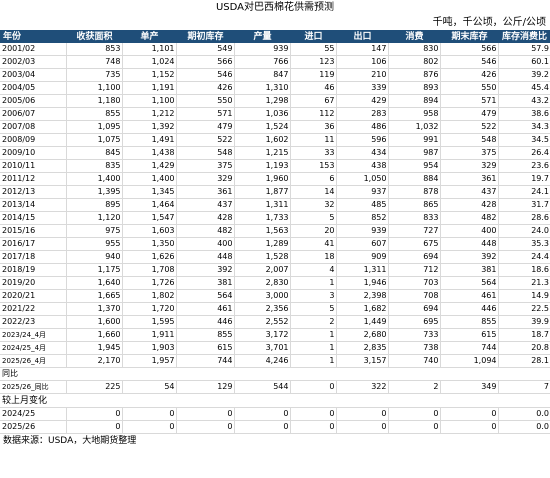 The height and width of the screenshot is (478, 550). I want to click on table-cell: 482, so click(469, 218).